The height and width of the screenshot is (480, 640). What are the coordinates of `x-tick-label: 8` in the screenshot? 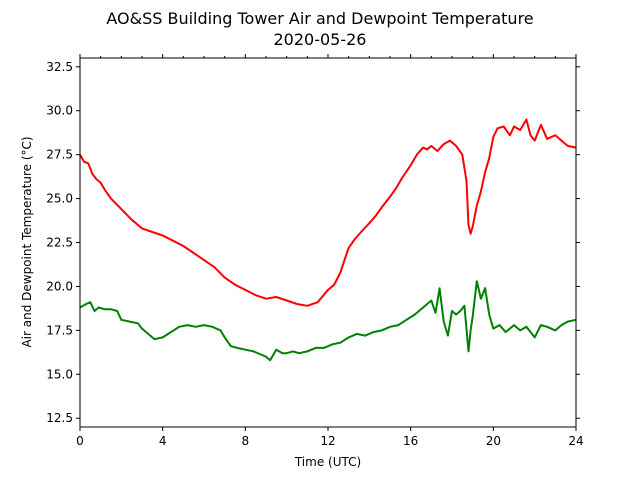 It's located at (246, 441).